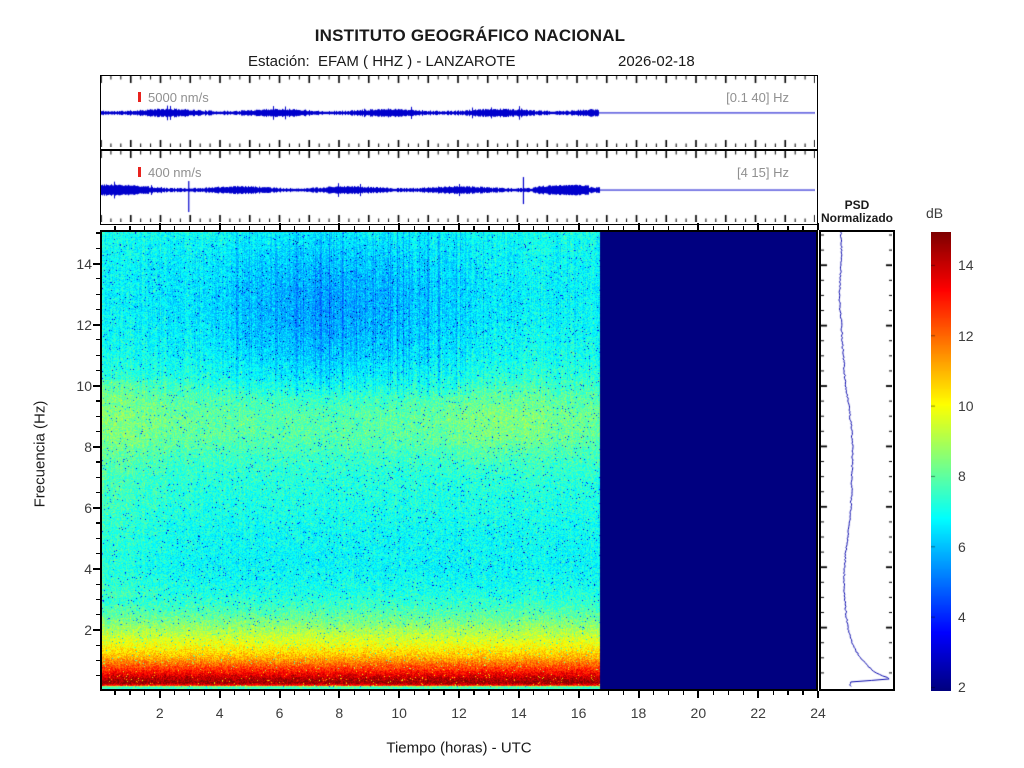  I want to click on psd-panel, so click(857, 460).